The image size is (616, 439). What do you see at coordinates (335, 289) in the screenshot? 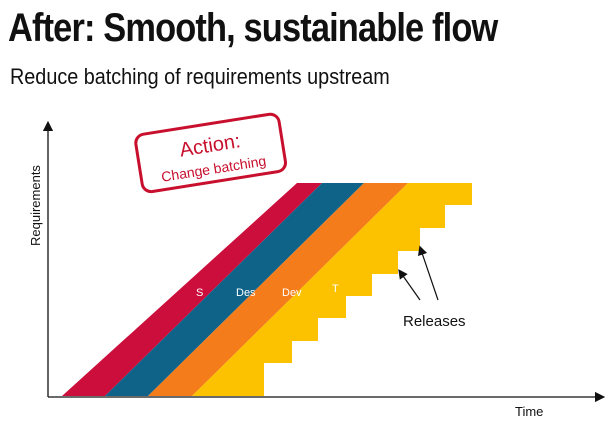
I see `band-label-t: T` at bounding box center [335, 289].